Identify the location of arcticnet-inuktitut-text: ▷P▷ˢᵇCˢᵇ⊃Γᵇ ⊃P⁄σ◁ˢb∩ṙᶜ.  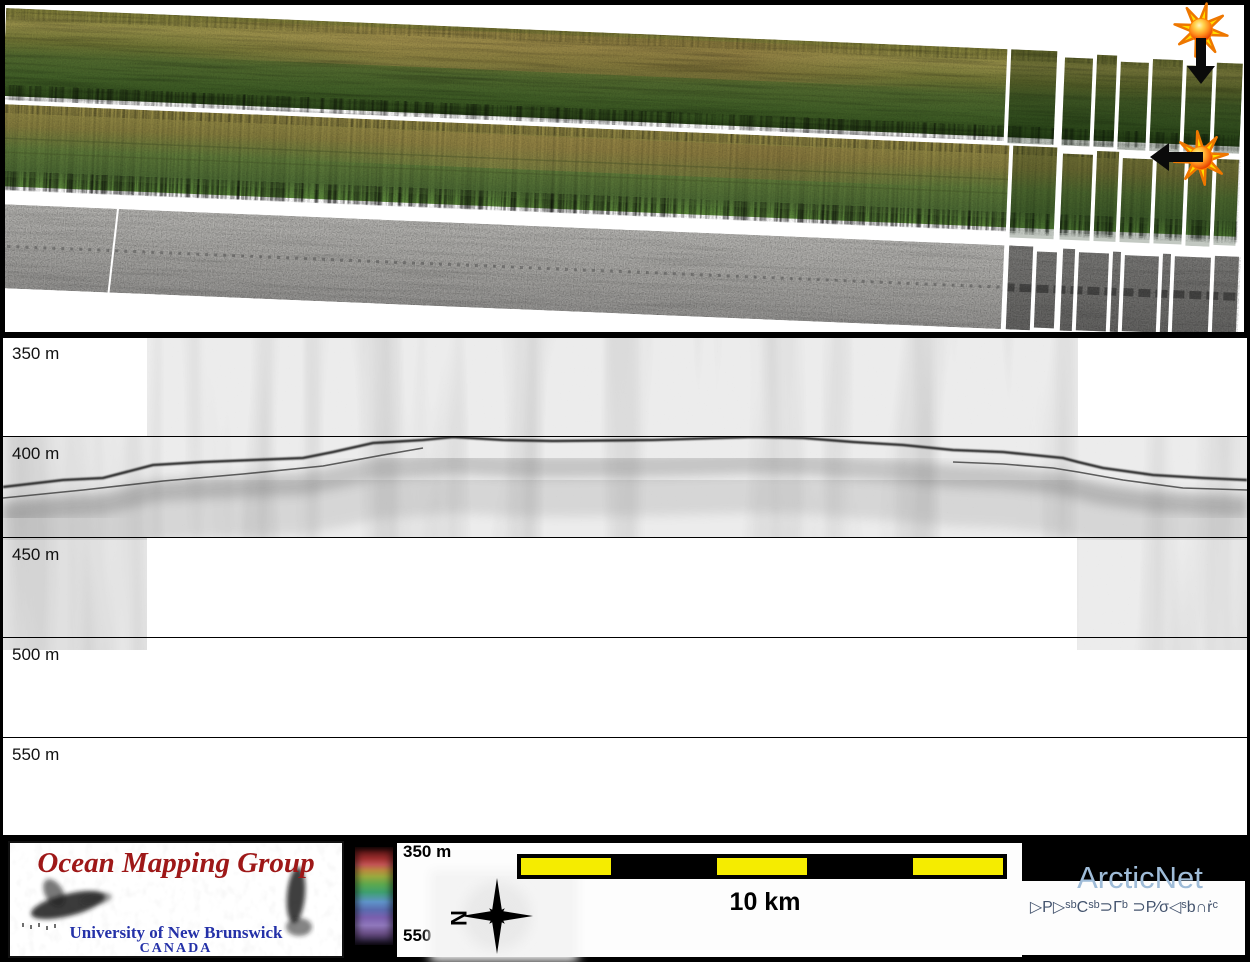
(1124, 907).